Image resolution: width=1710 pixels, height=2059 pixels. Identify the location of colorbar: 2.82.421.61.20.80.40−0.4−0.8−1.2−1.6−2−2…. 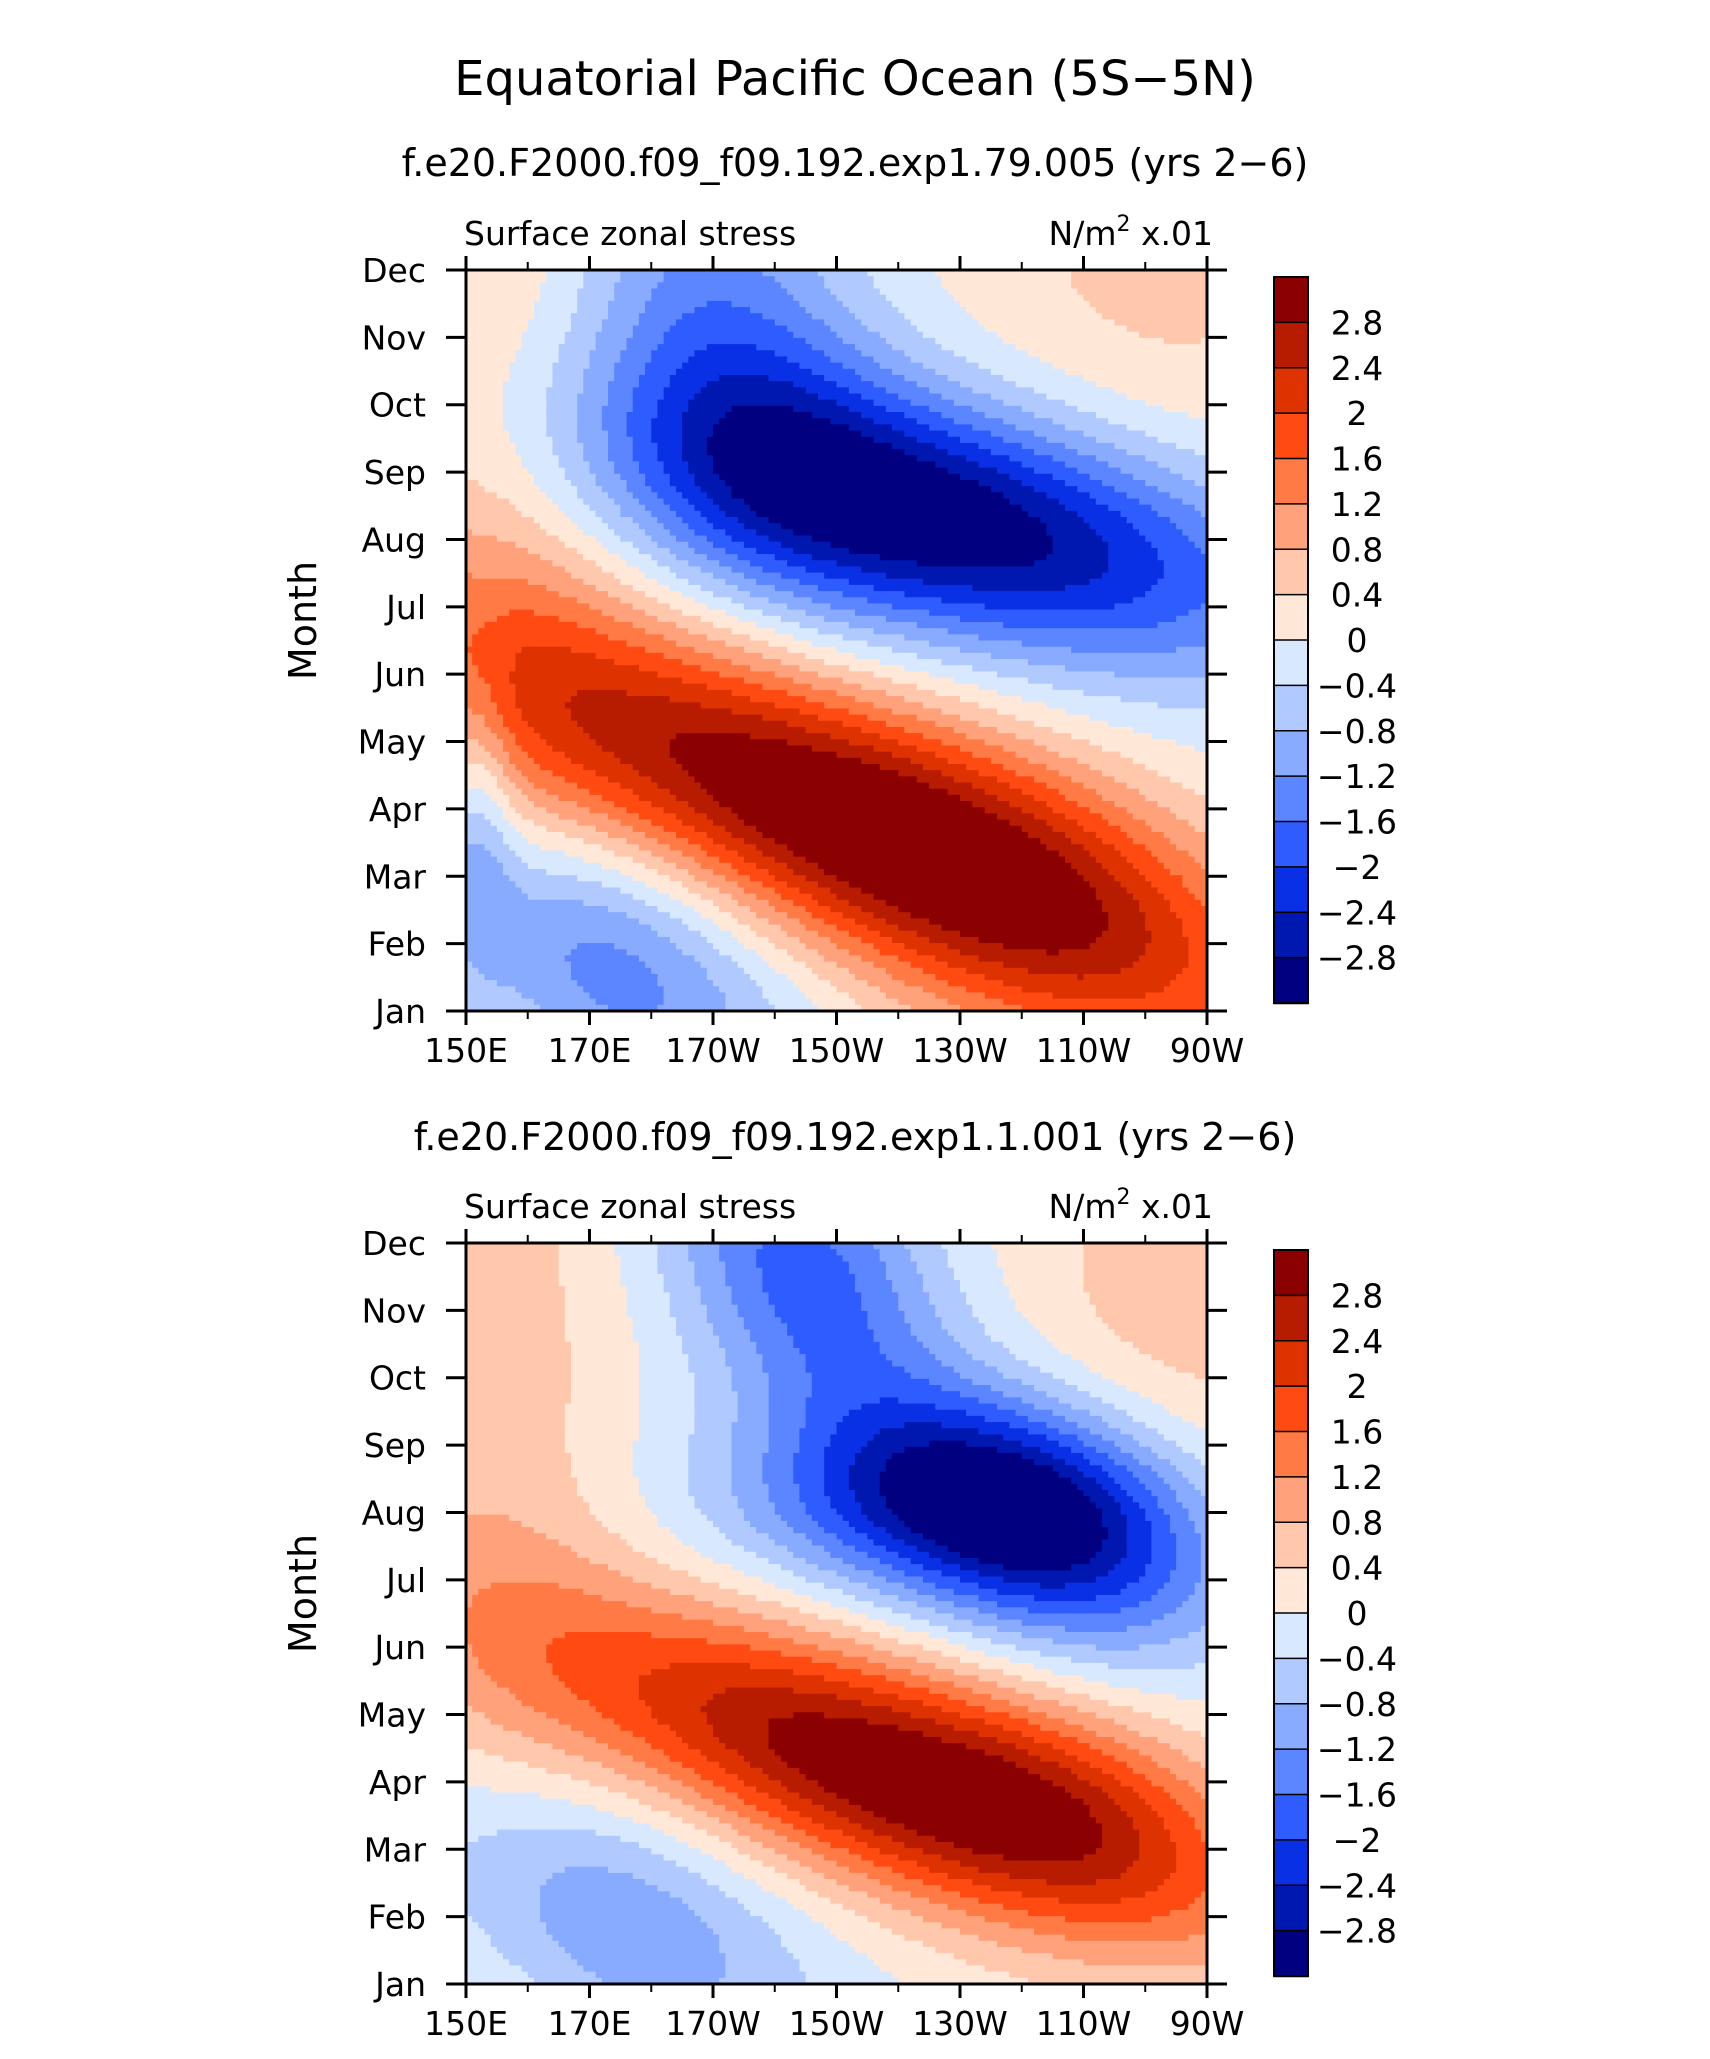
(1335, 1613).